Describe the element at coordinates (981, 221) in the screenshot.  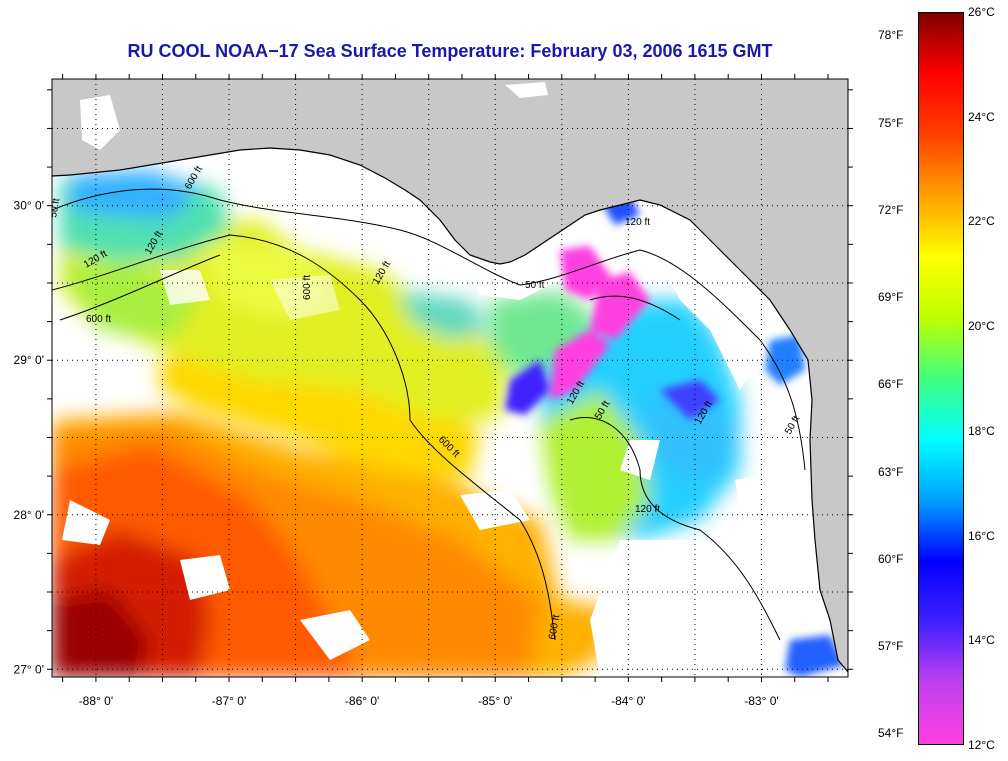
I see `colorbar-celsius-label: 22°C` at that location.